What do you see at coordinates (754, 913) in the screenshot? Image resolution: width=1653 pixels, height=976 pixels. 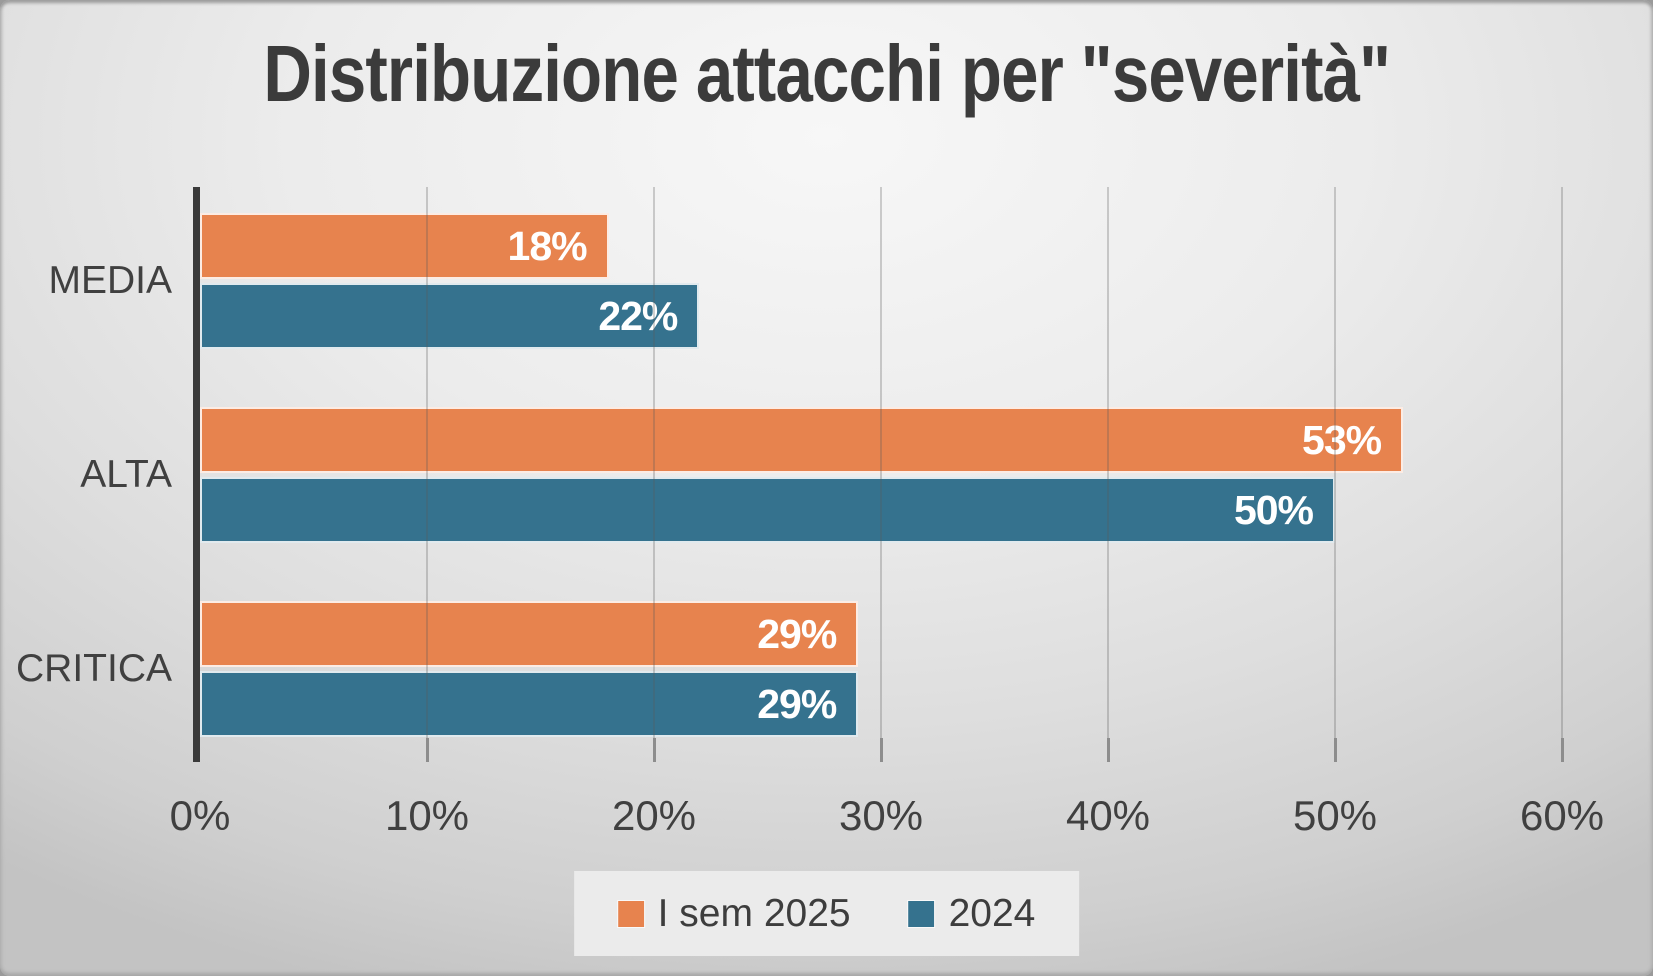 I see `legend-label: I sem 2025` at bounding box center [754, 913].